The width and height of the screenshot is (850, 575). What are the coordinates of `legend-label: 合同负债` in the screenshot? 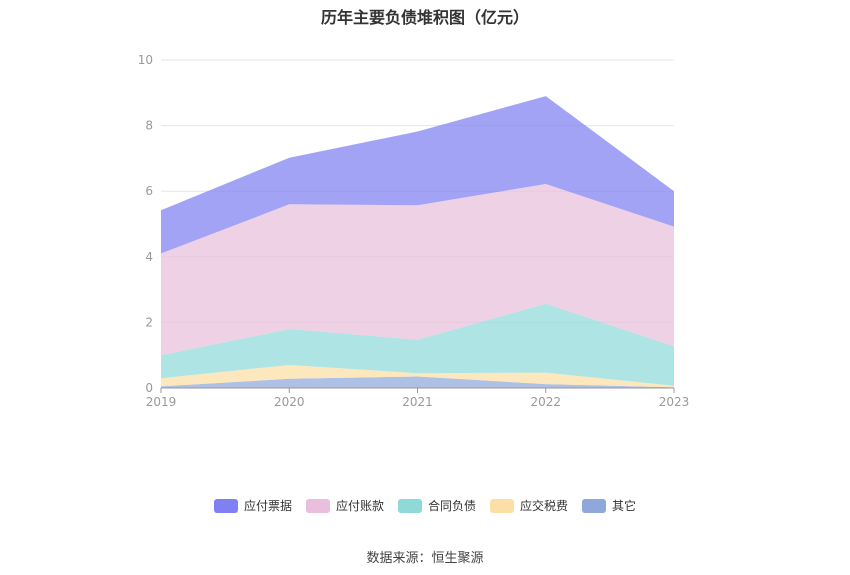 It's located at (451, 506).